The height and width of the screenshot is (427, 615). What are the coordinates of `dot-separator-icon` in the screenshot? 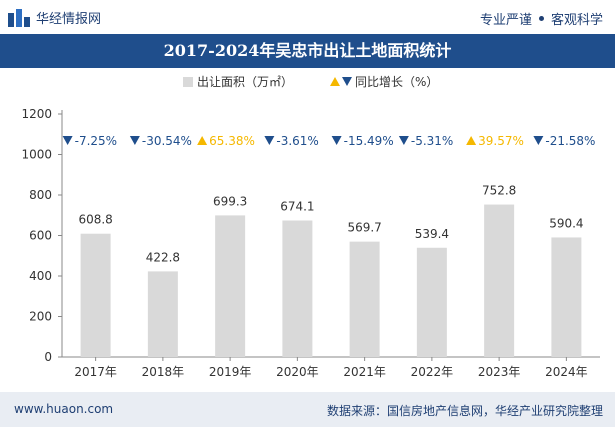 It's located at (541, 18).